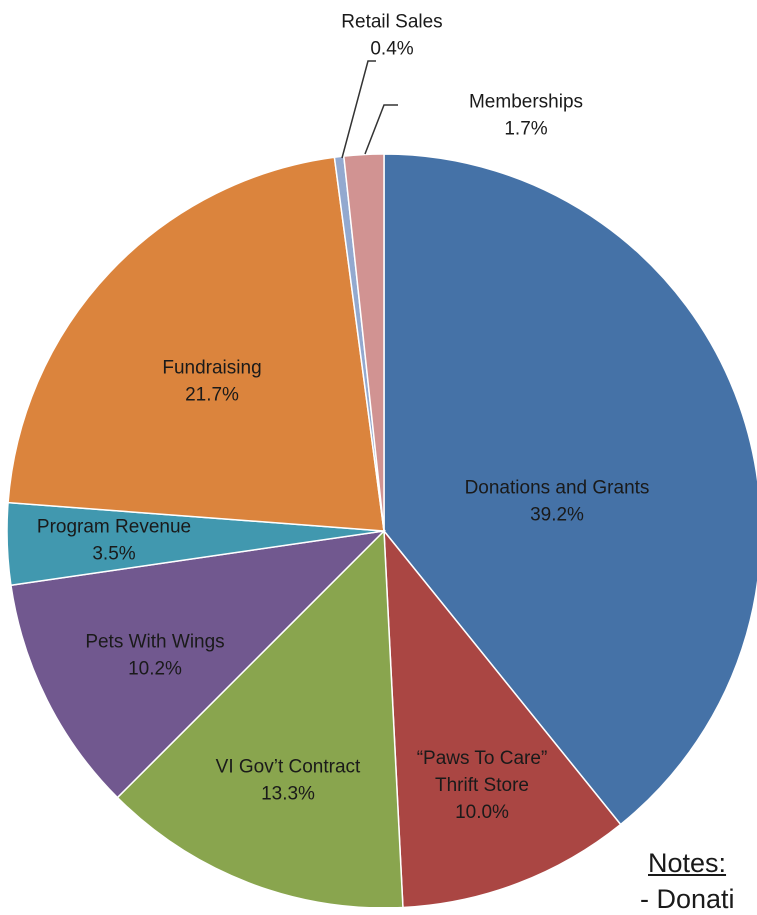  Describe the element at coordinates (114, 541) in the screenshot. I see `slice-label-5: Program Revenue 3.5%` at that location.